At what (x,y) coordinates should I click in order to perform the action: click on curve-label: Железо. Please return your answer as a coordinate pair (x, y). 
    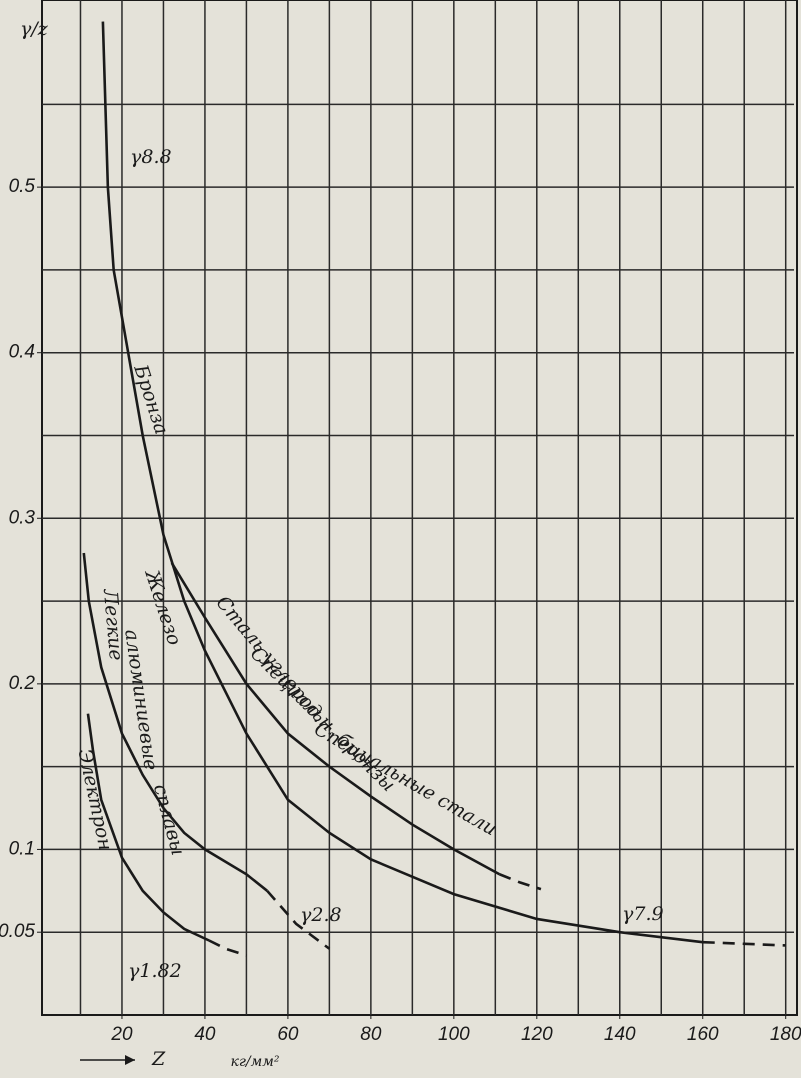
    Looking at the image, I should click on (163, 606).